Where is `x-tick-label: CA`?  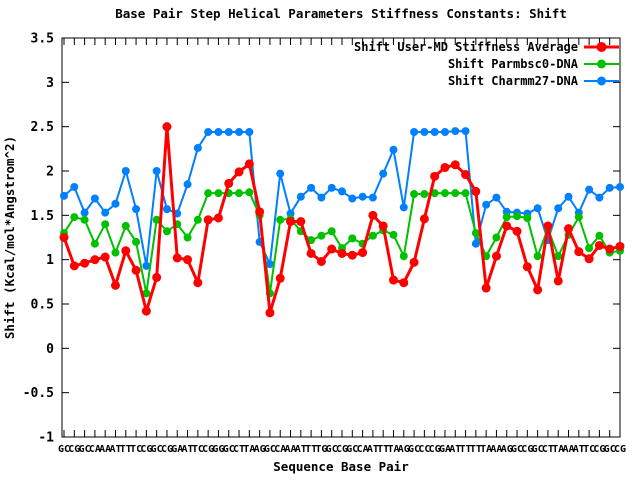
x-tick-label: CA is located at coordinates (95, 449).